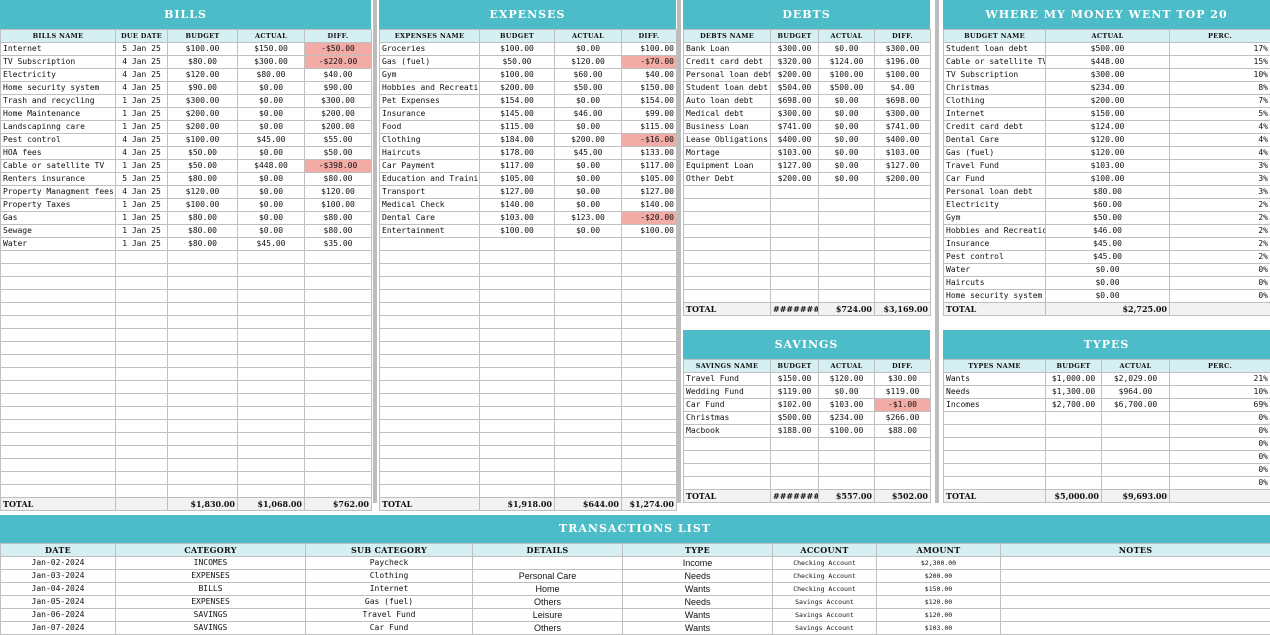 The image size is (1270, 635). Describe the element at coordinates (547, 589) in the screenshot. I see `transactions-cell: Home` at that location.